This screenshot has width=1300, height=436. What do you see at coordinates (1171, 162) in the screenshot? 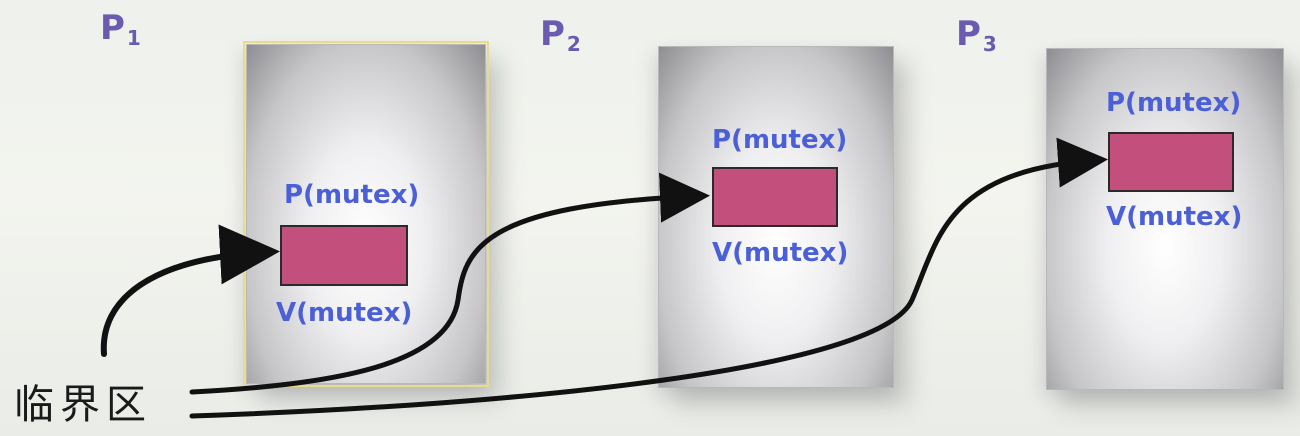
I see `process-3-critical-block` at bounding box center [1171, 162].